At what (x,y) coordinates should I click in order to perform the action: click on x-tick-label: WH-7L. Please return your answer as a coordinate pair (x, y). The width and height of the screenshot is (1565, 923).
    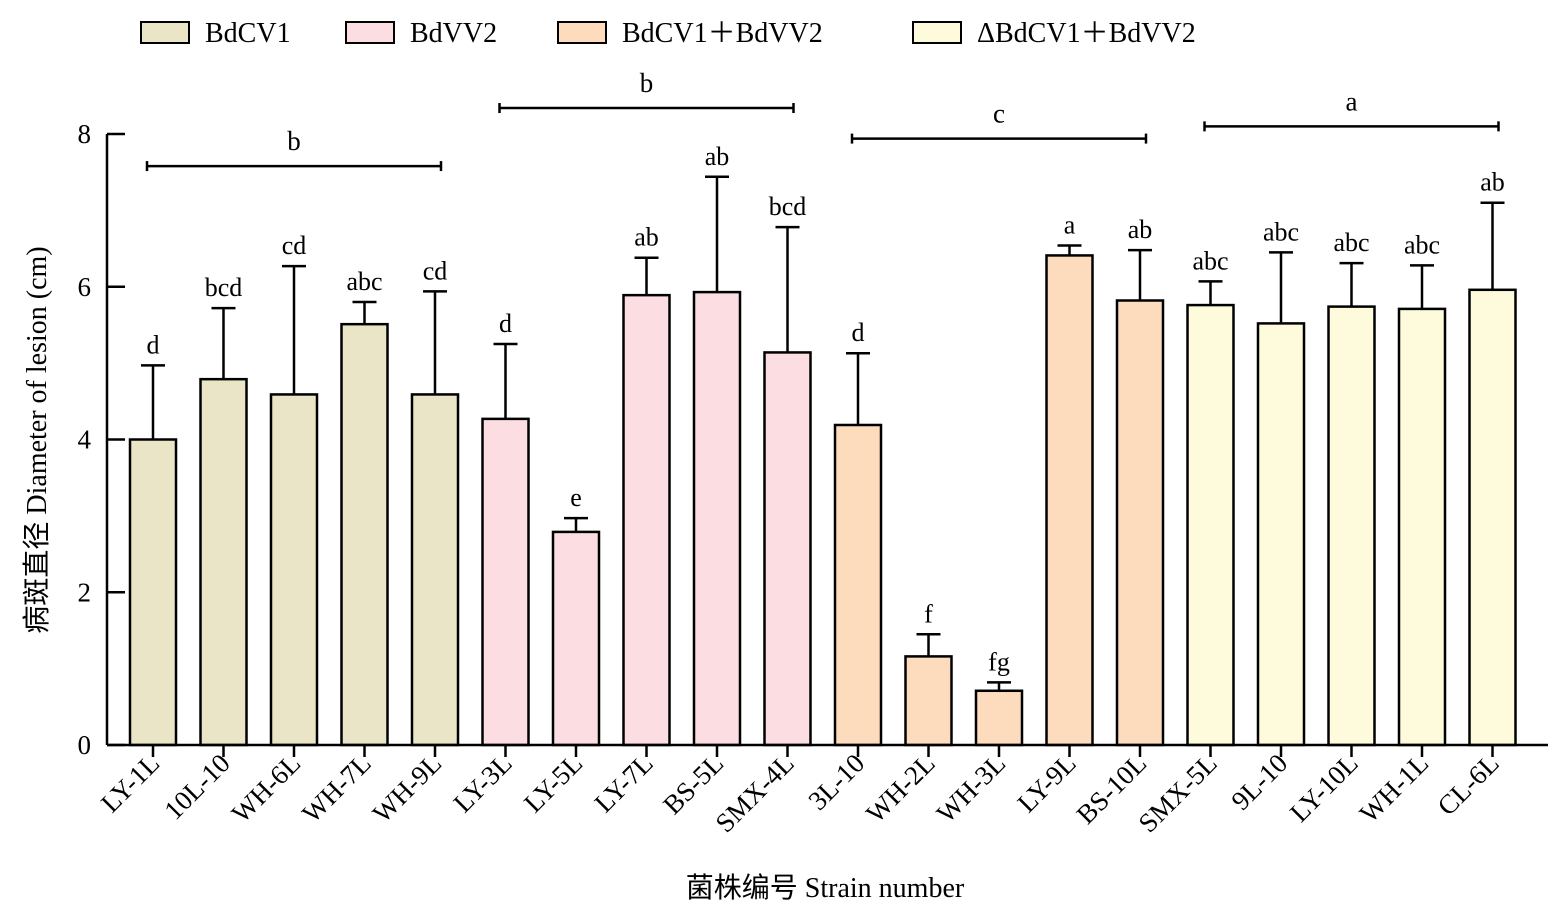
    Looking at the image, I should click on (336, 788).